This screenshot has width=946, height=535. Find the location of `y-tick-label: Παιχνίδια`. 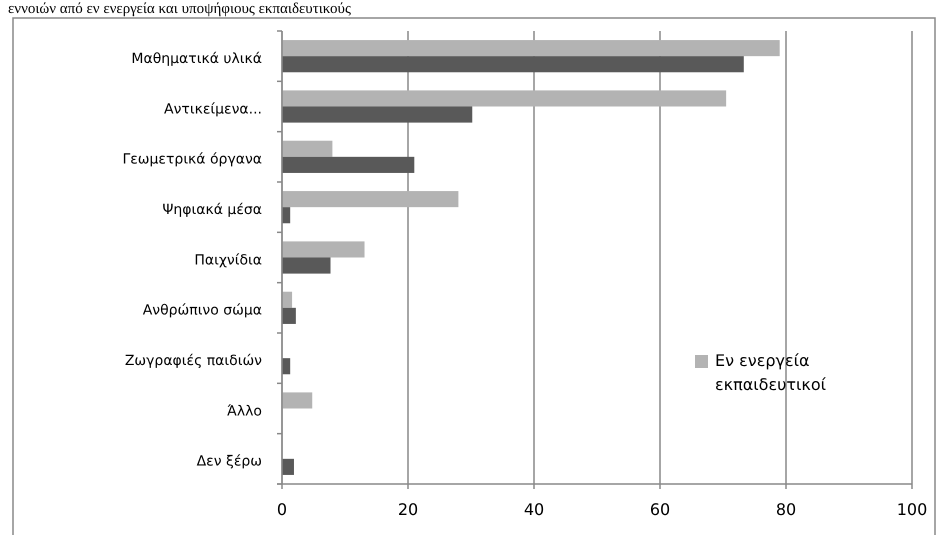

y-tick-label: Παιχνίδια is located at coordinates (228, 260).